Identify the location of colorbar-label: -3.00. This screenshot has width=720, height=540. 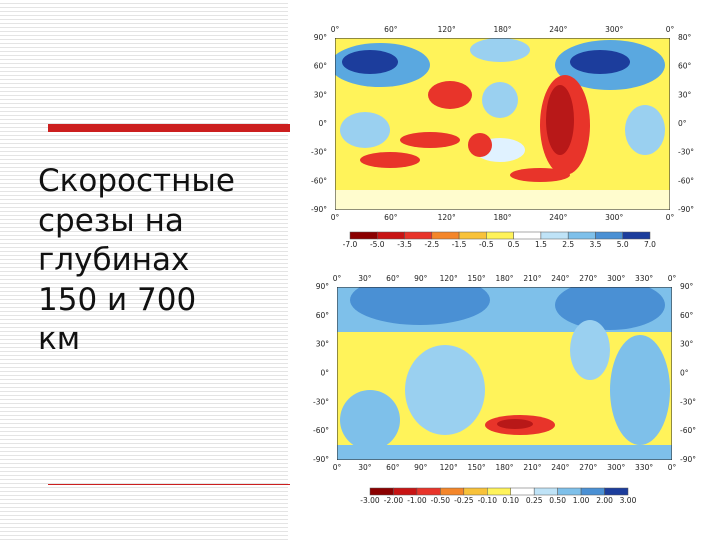
(370, 500).